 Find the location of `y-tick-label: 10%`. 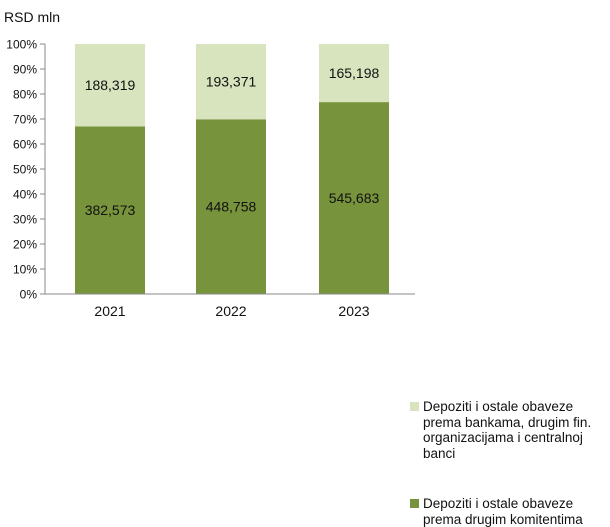

y-tick-label: 10% is located at coordinates (25, 270).